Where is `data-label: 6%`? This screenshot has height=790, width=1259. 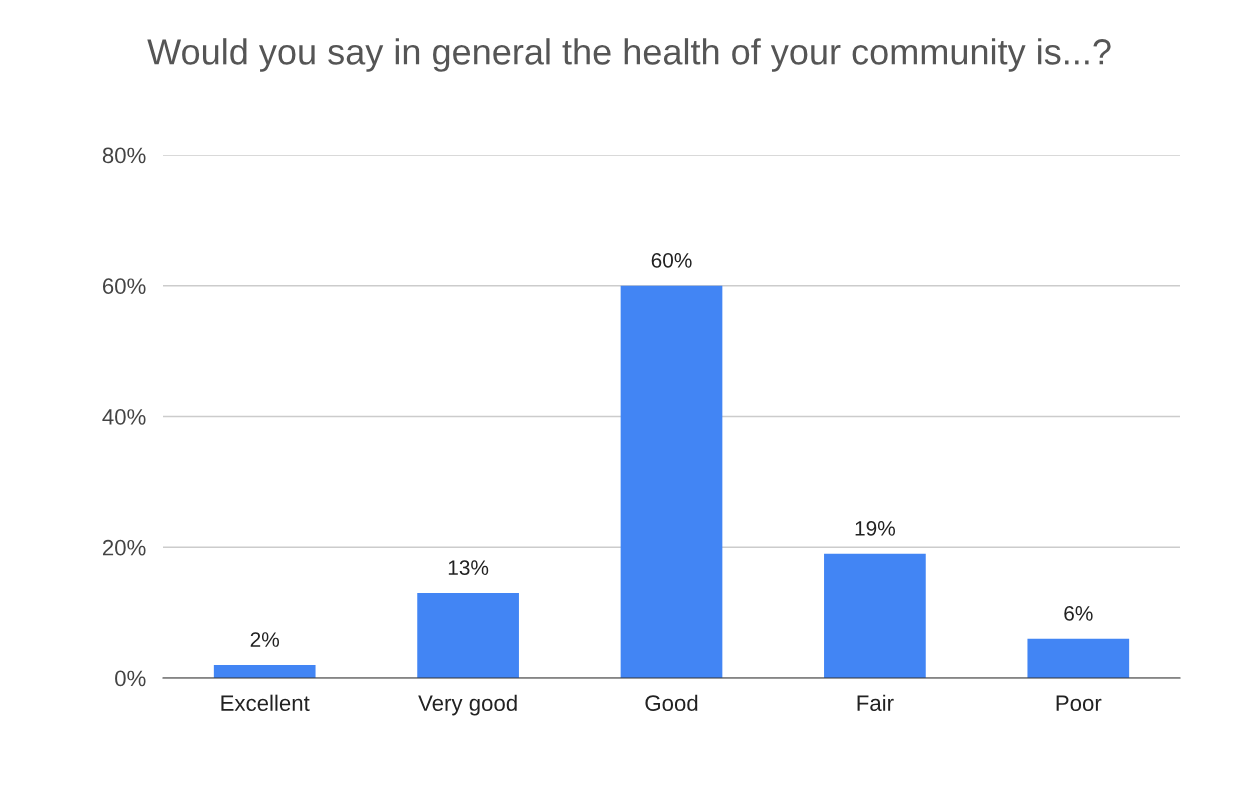 data-label: 6% is located at coordinates (1078, 613).